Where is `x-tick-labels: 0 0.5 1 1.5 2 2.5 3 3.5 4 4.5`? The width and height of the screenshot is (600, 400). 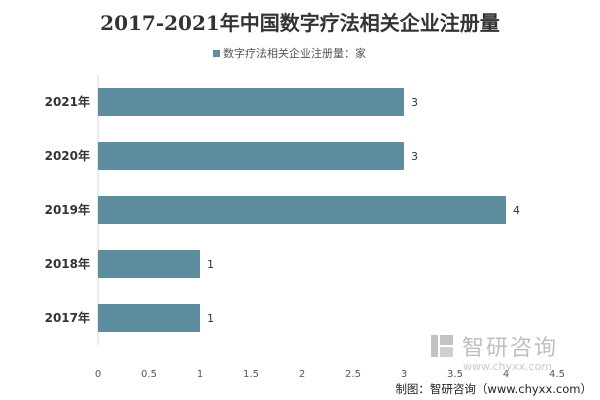
x-tick-labels: 0 0.5 1 1.5 2 2.5 3 3.5 4 4.5 is located at coordinates (330, 374).